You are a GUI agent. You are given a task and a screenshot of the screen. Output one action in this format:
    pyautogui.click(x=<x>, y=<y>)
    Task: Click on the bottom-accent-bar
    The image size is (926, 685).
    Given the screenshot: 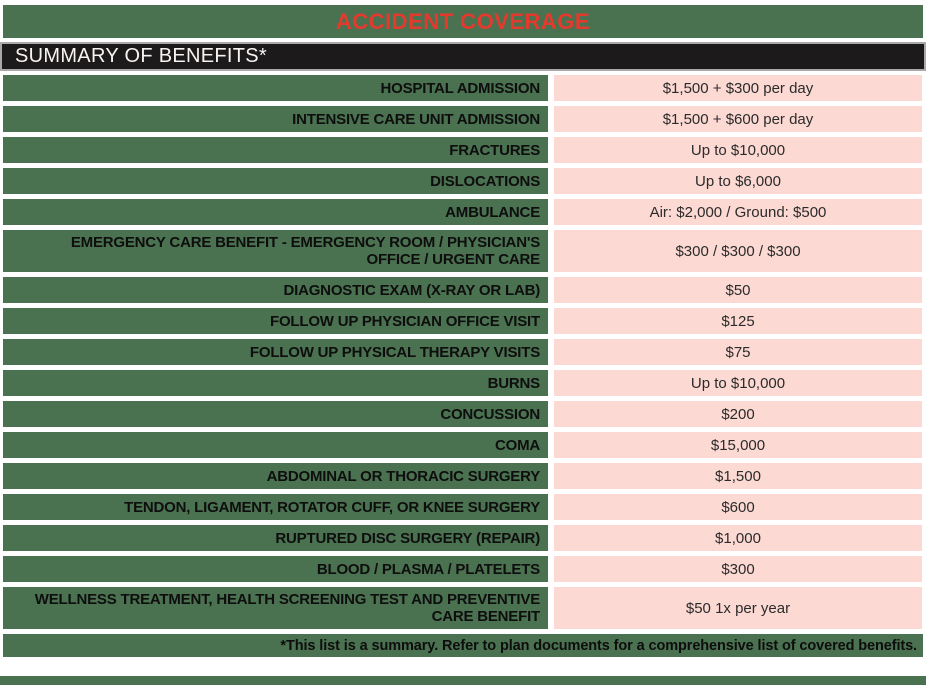 What is the action you would take?
    pyautogui.click(x=463, y=680)
    